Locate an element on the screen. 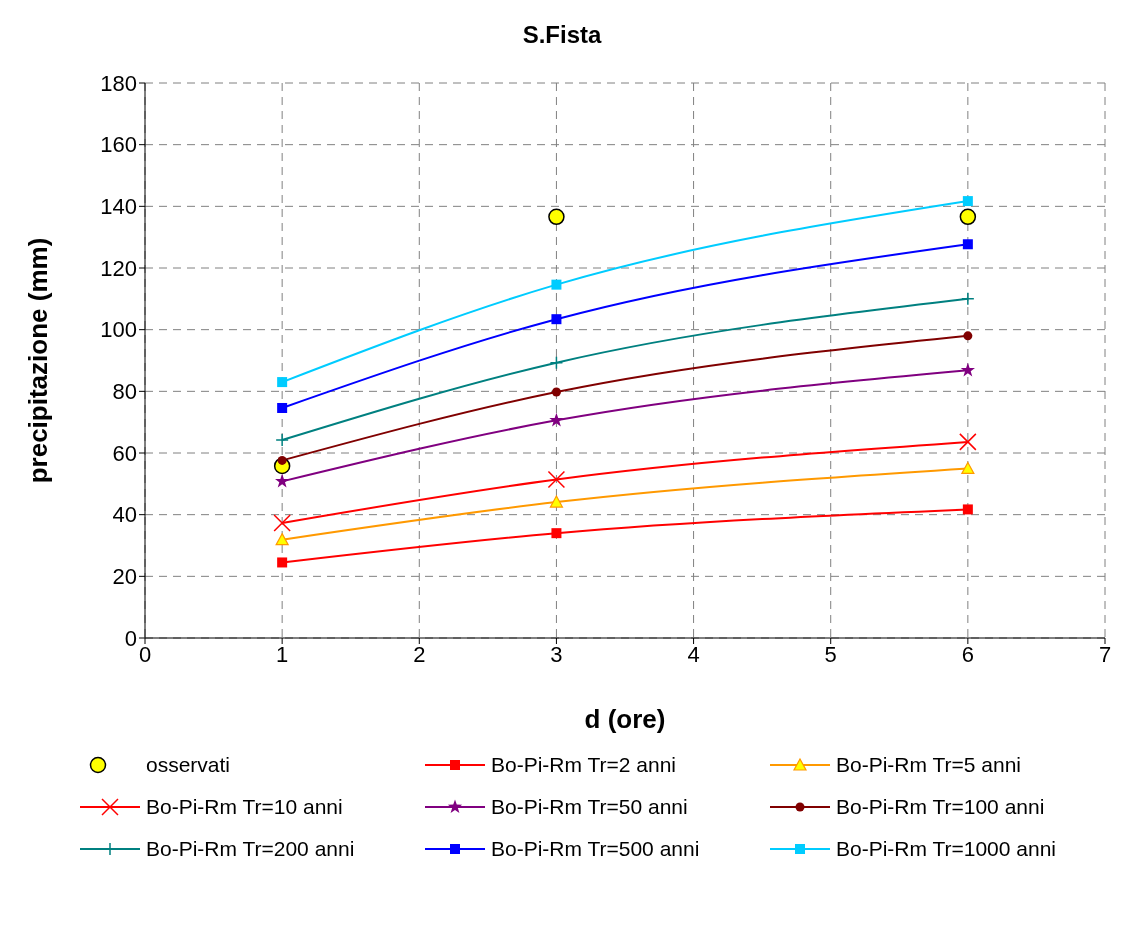  x-axis-title: d (ore) is located at coordinates (625, 719).